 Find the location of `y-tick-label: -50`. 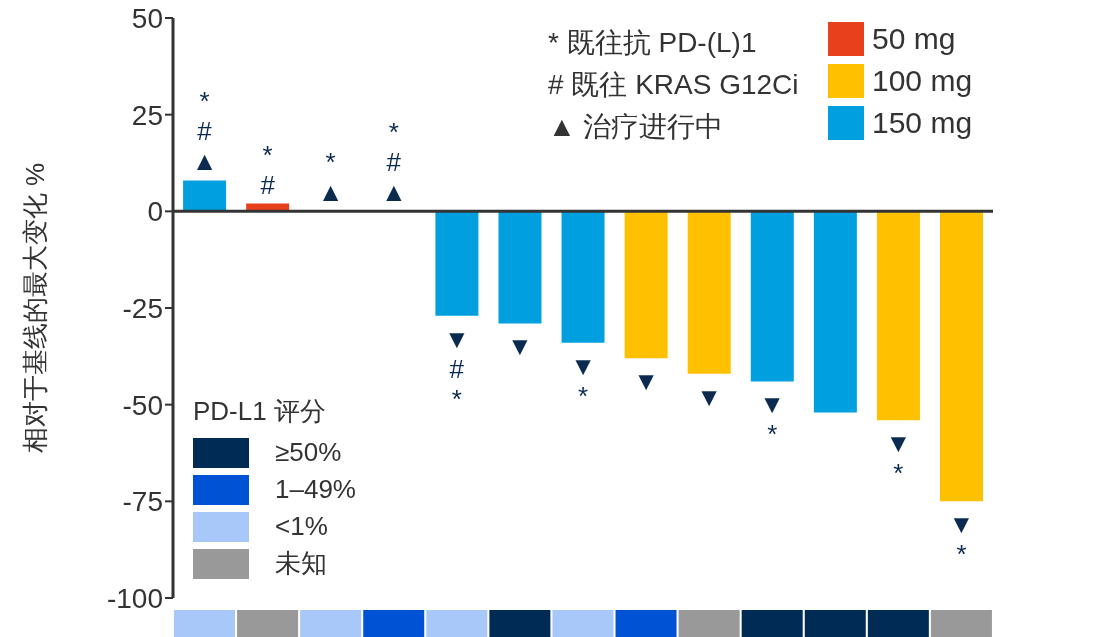

y-tick-label: -50 is located at coordinates (142, 405).